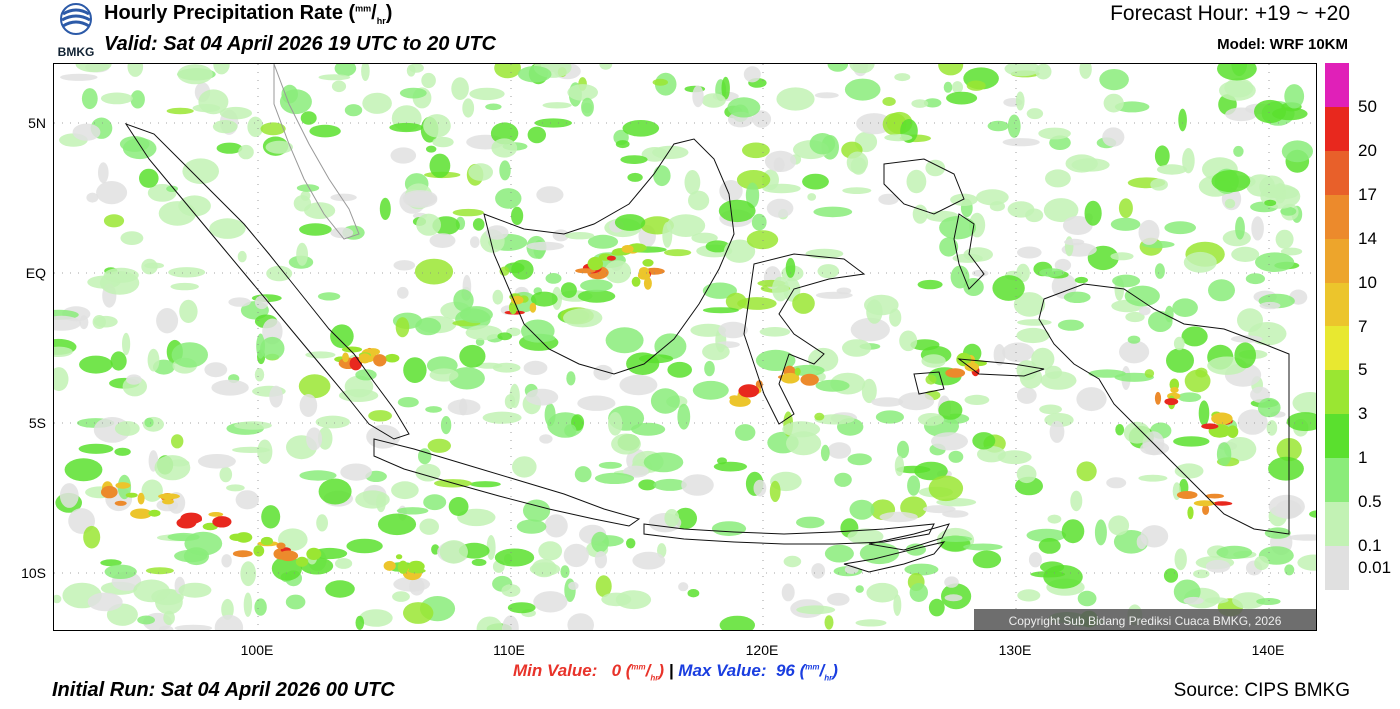 The height and width of the screenshot is (709, 1400). What do you see at coordinates (1282, 44) in the screenshot?
I see `model-name: Model: WRF 10KM` at bounding box center [1282, 44].